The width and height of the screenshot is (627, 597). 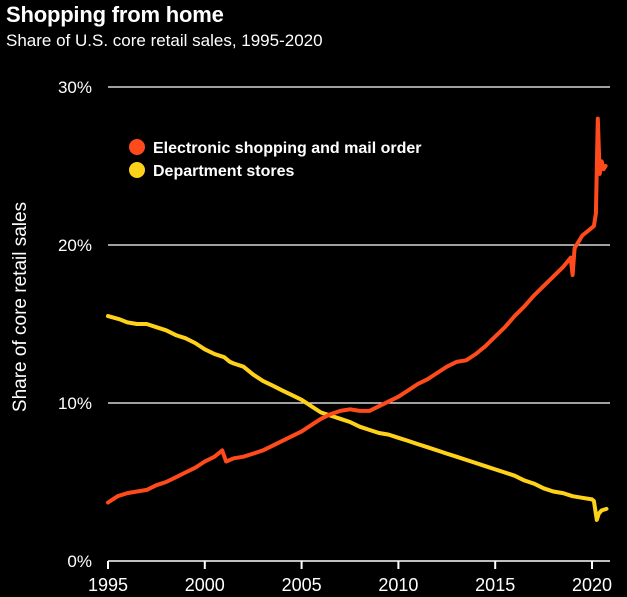 What do you see at coordinates (79, 561) in the screenshot?
I see `y-tick-label: 0%` at bounding box center [79, 561].